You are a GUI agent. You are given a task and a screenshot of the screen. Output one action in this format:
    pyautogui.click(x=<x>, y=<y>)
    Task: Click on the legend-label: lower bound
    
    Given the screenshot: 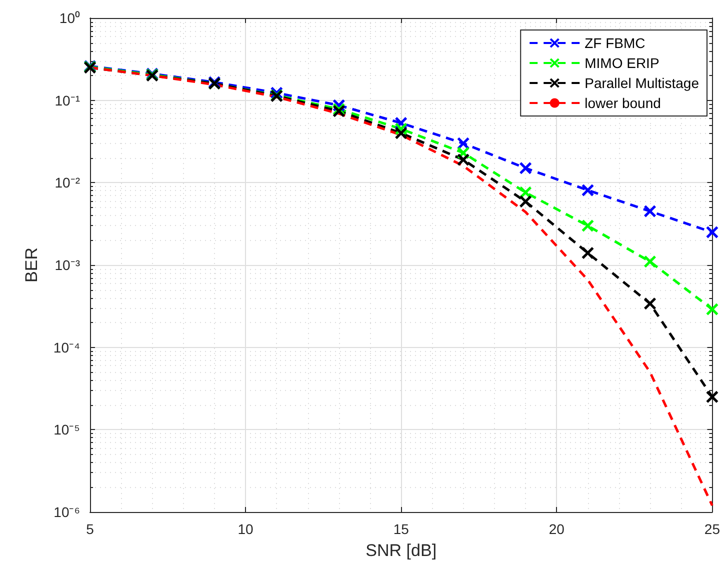 What is the action you would take?
    pyautogui.click(x=622, y=103)
    